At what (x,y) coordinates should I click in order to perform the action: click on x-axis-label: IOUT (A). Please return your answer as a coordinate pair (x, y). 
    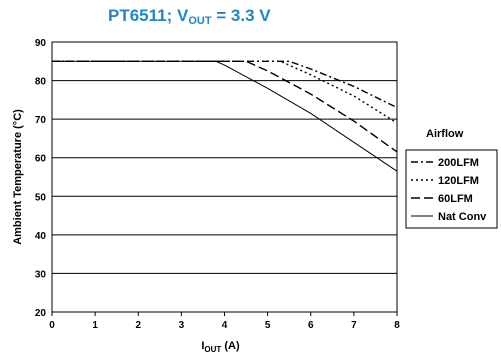
    Looking at the image, I should click on (220, 347).